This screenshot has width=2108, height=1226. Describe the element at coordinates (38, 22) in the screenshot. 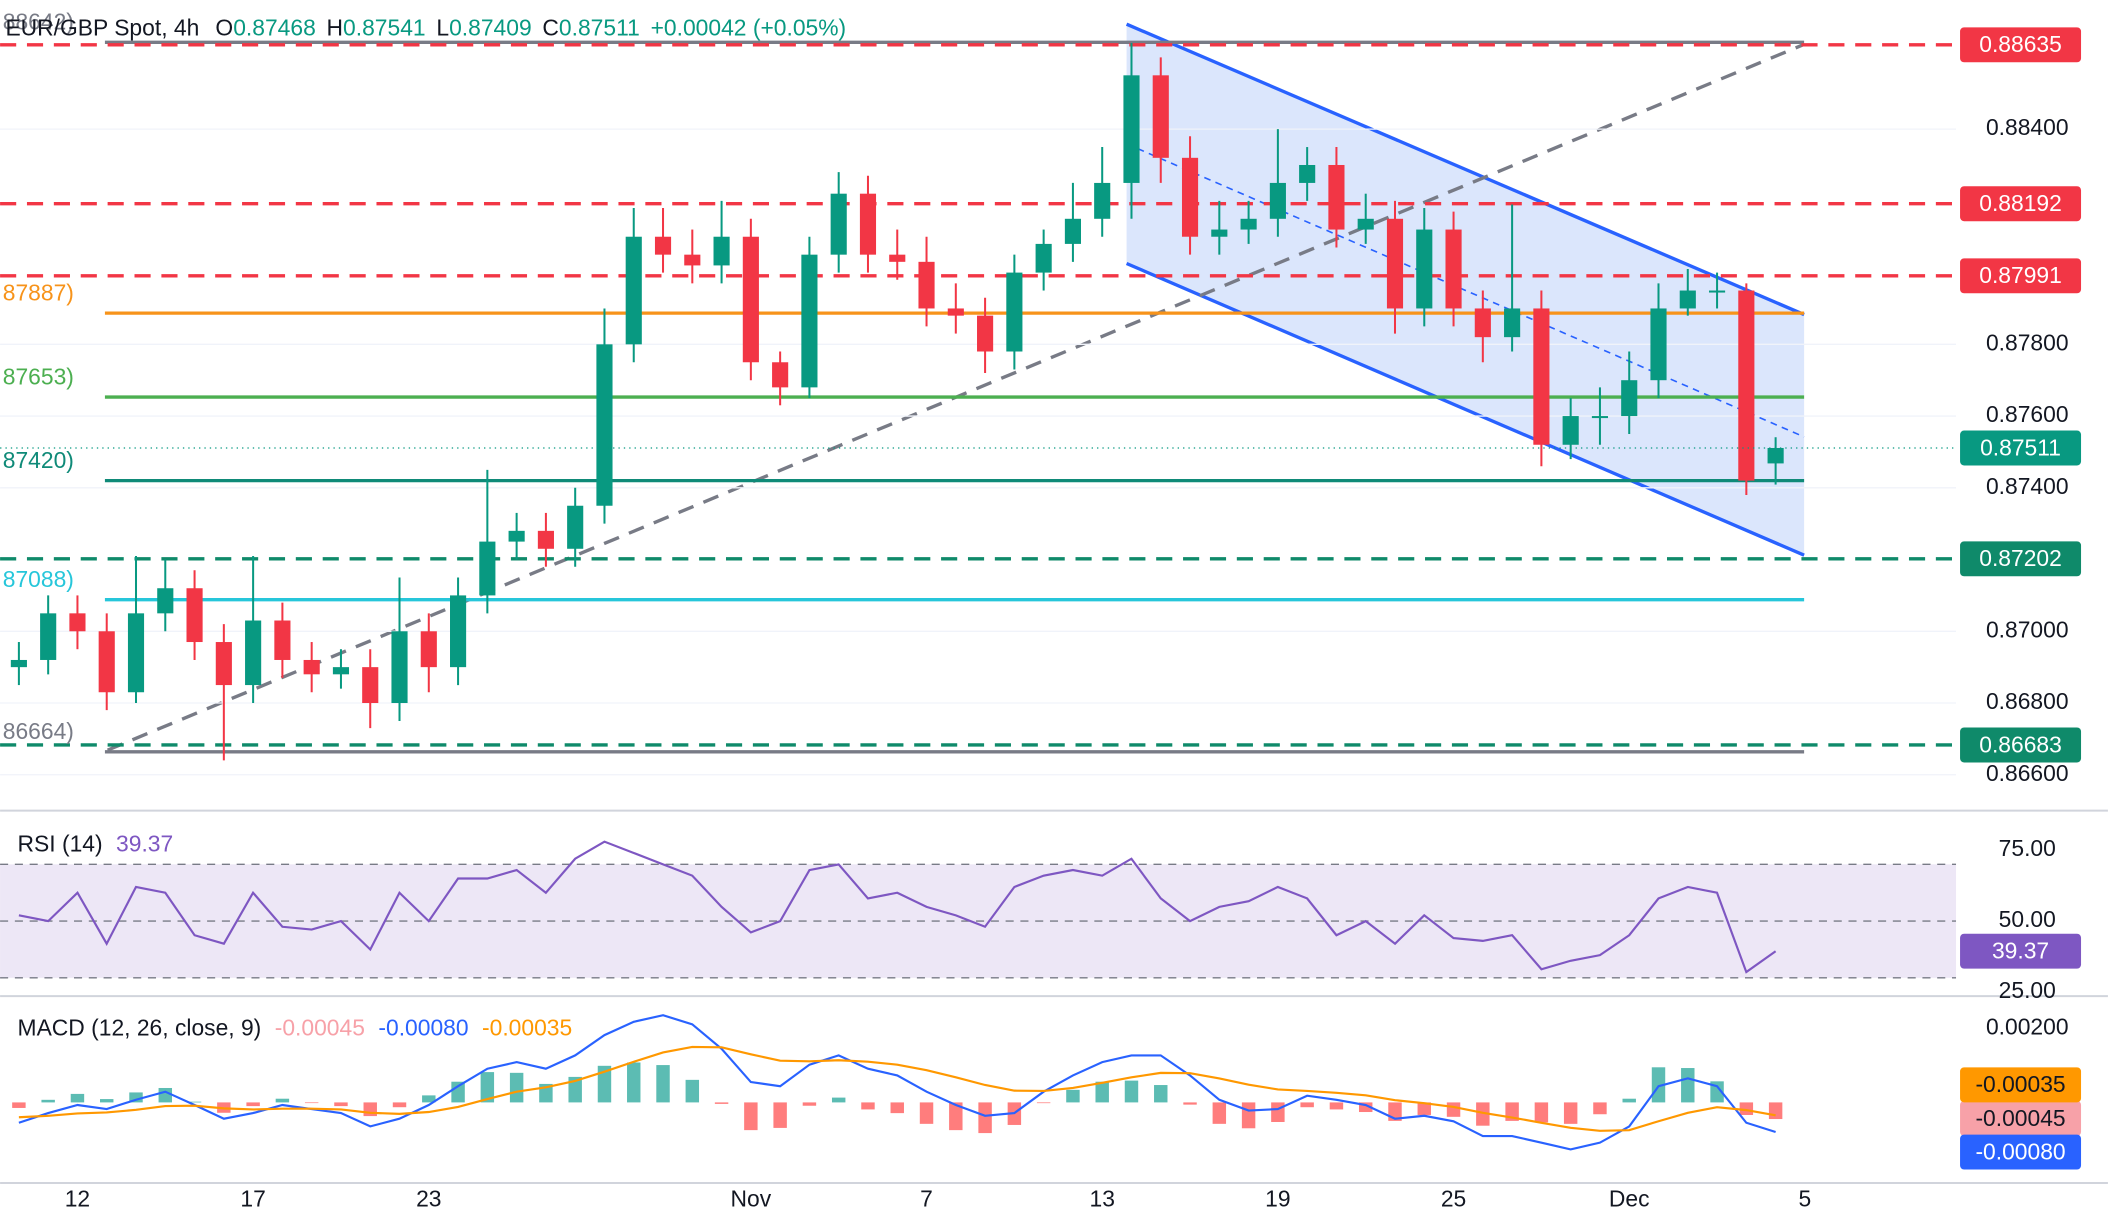

I see `level-label: 88642)` at that location.